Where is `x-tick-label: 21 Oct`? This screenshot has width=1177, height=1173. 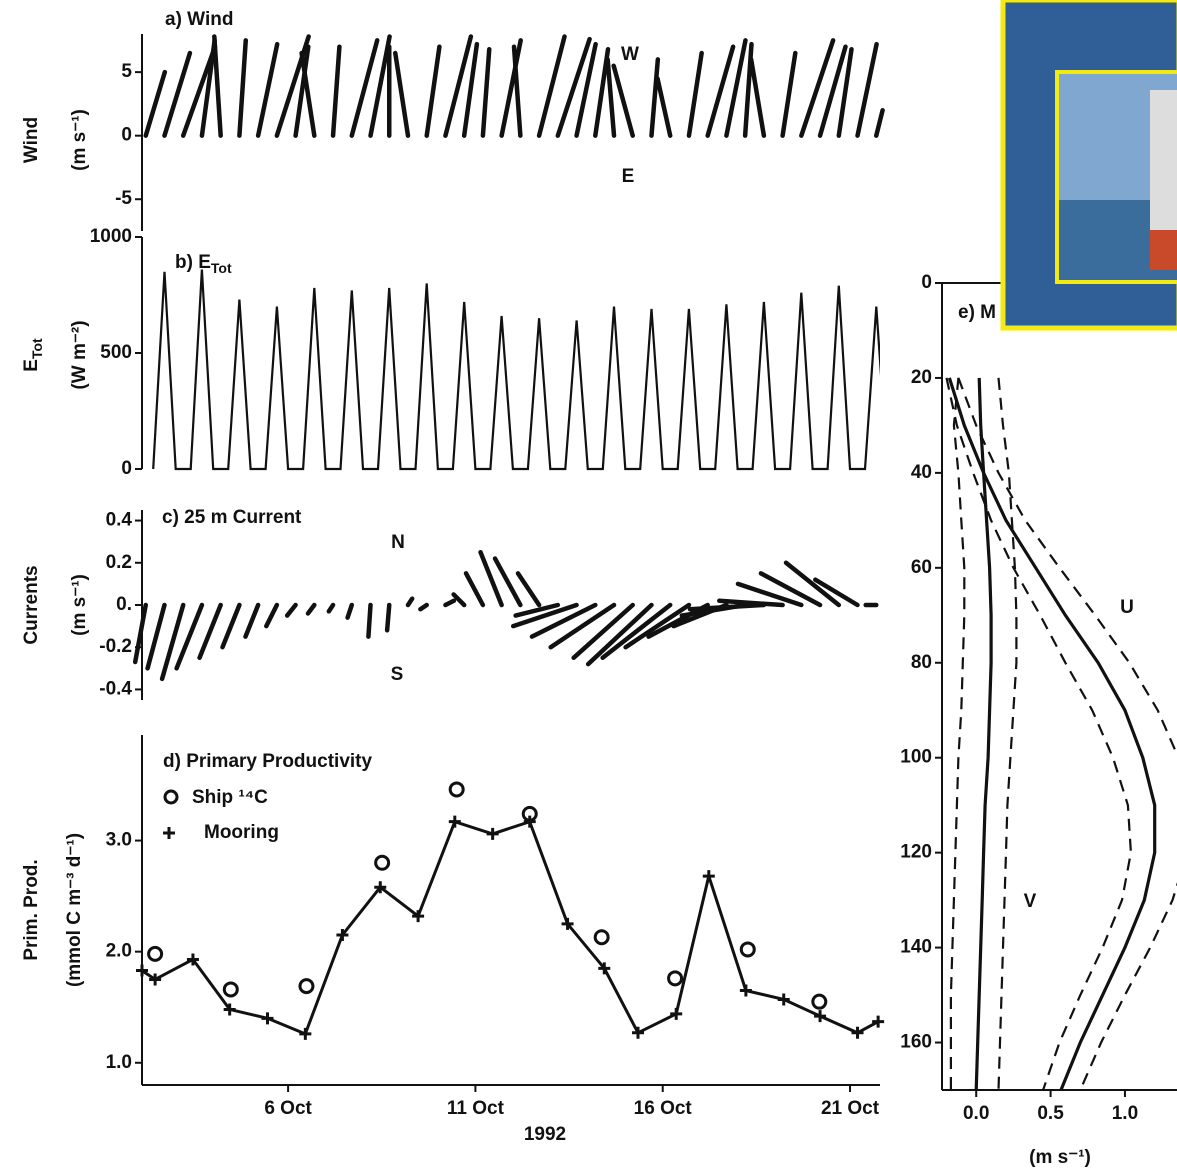
x-tick-label: 21 Oct is located at coordinates (850, 1108).